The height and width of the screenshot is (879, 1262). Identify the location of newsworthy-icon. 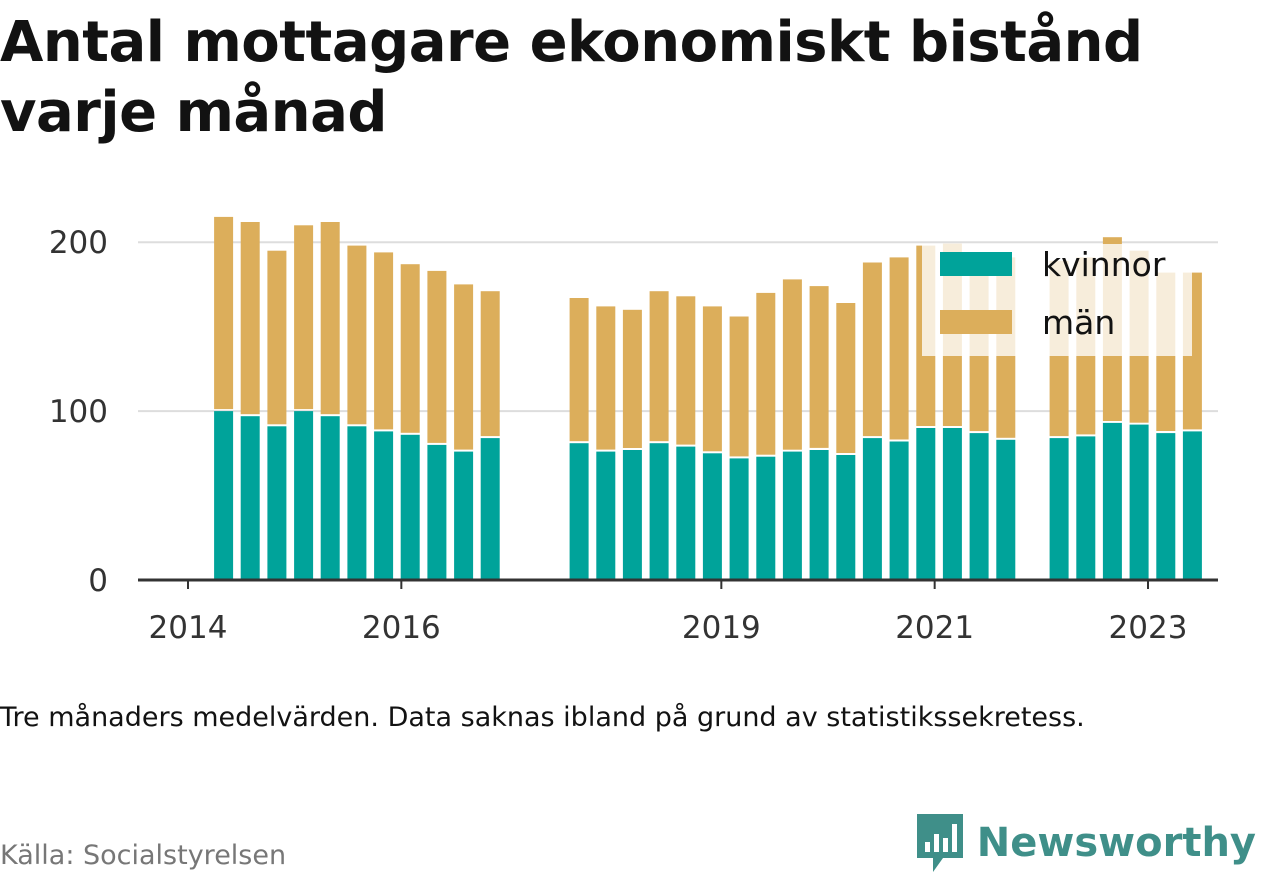
(939, 843).